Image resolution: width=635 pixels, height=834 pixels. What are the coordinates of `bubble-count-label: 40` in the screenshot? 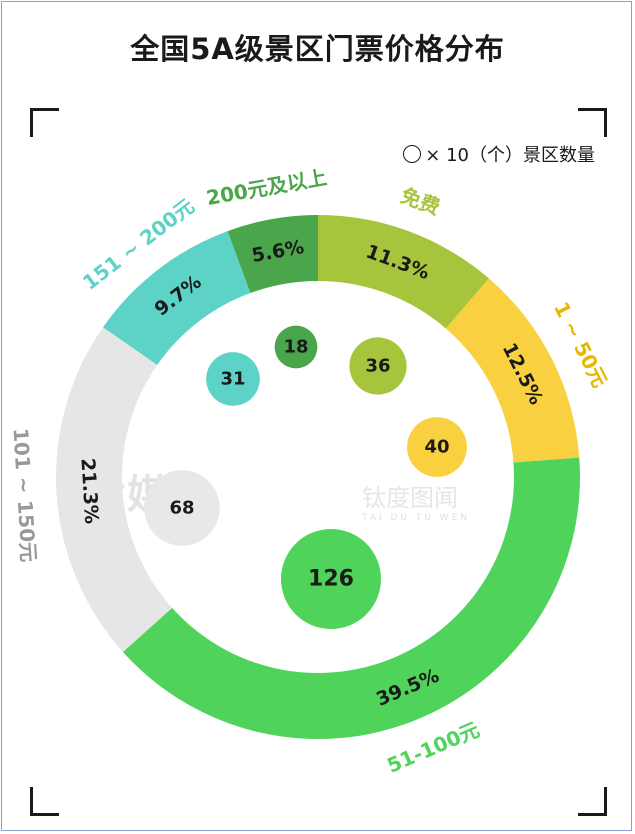 It's located at (436, 447).